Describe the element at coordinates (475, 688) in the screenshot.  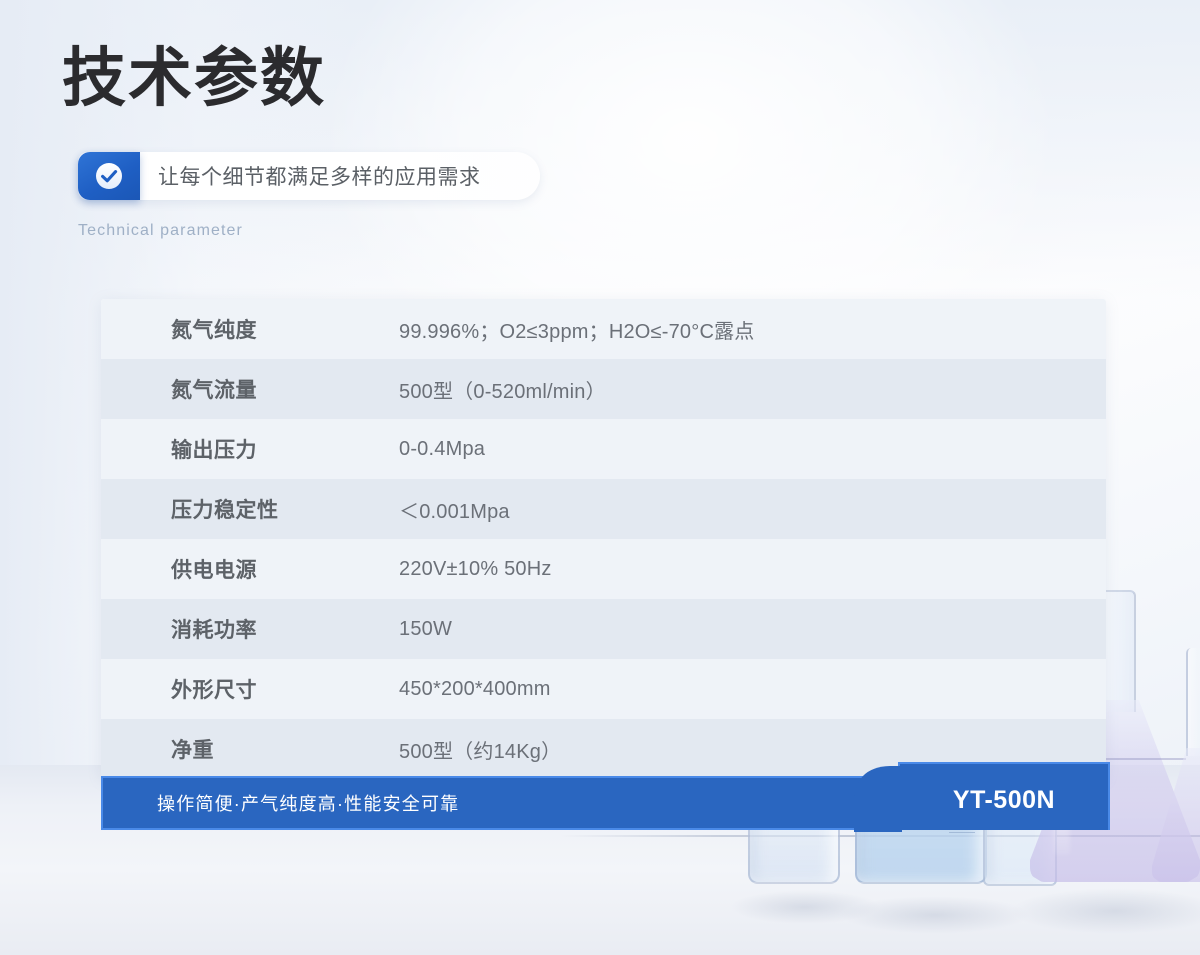
I see `spec-value: 450*200*400mm` at that location.